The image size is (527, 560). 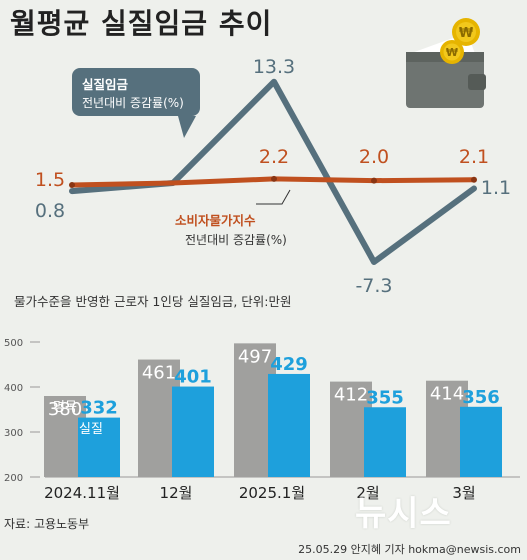 What do you see at coordinates (496, 188) in the screenshot?
I see `wage-value-label: 1.1` at bounding box center [496, 188].